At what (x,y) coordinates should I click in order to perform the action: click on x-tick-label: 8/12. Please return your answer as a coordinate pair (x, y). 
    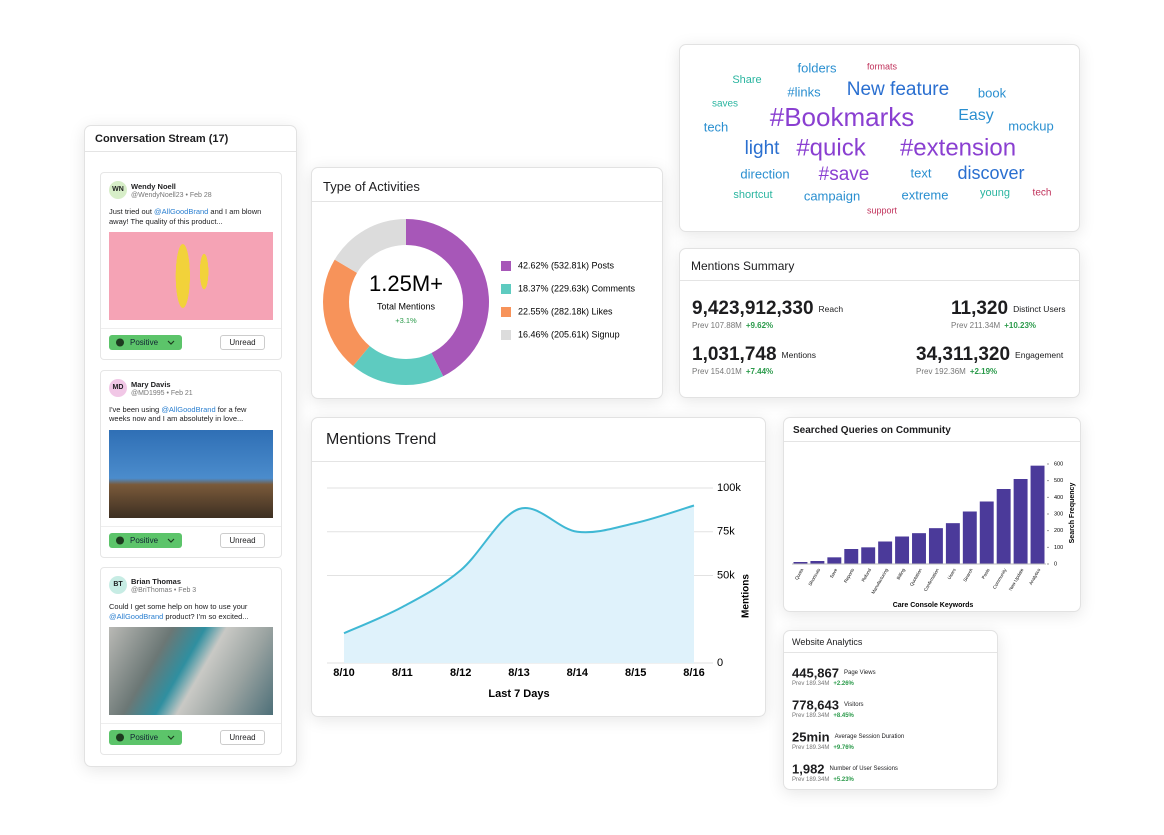
    Looking at the image, I should click on (460, 673).